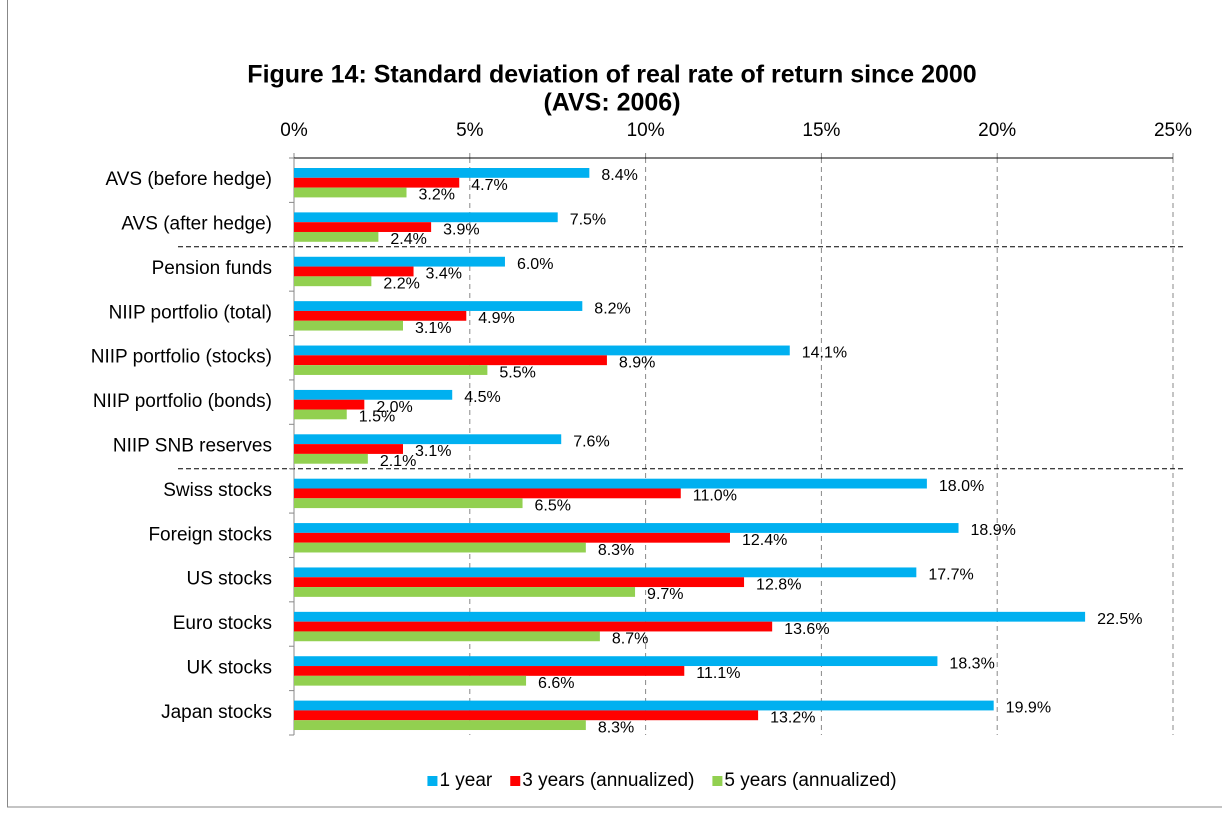 This screenshot has height=814, width=1222. What do you see at coordinates (212, 268) in the screenshot?
I see `y-tick-label: Pension funds` at bounding box center [212, 268].